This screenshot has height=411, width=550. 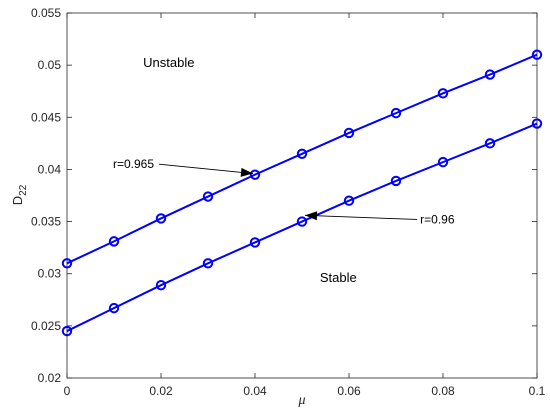 What do you see at coordinates (23, 190) in the screenshot?
I see `y-axis-label-subscript: 22` at bounding box center [23, 190].